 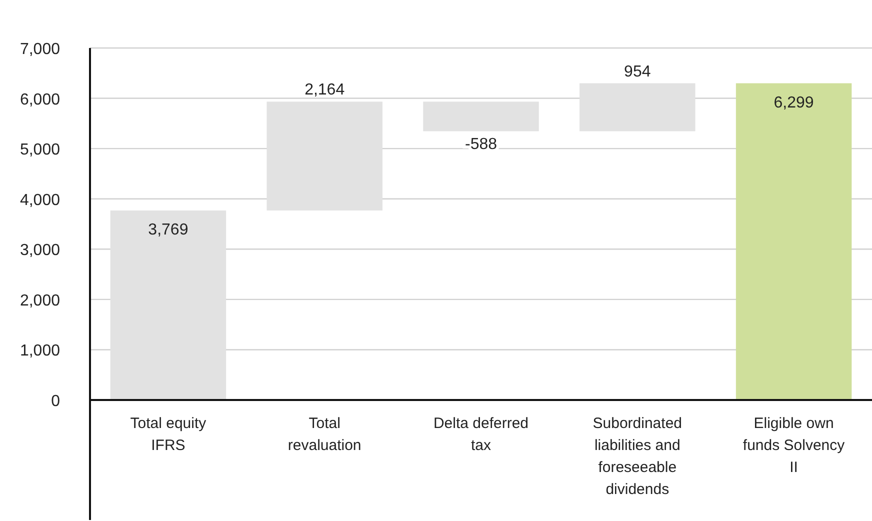 What do you see at coordinates (637, 456) in the screenshot?
I see `x-tick-label: Subordinated liabilities and foreseeable dividends` at bounding box center [637, 456].